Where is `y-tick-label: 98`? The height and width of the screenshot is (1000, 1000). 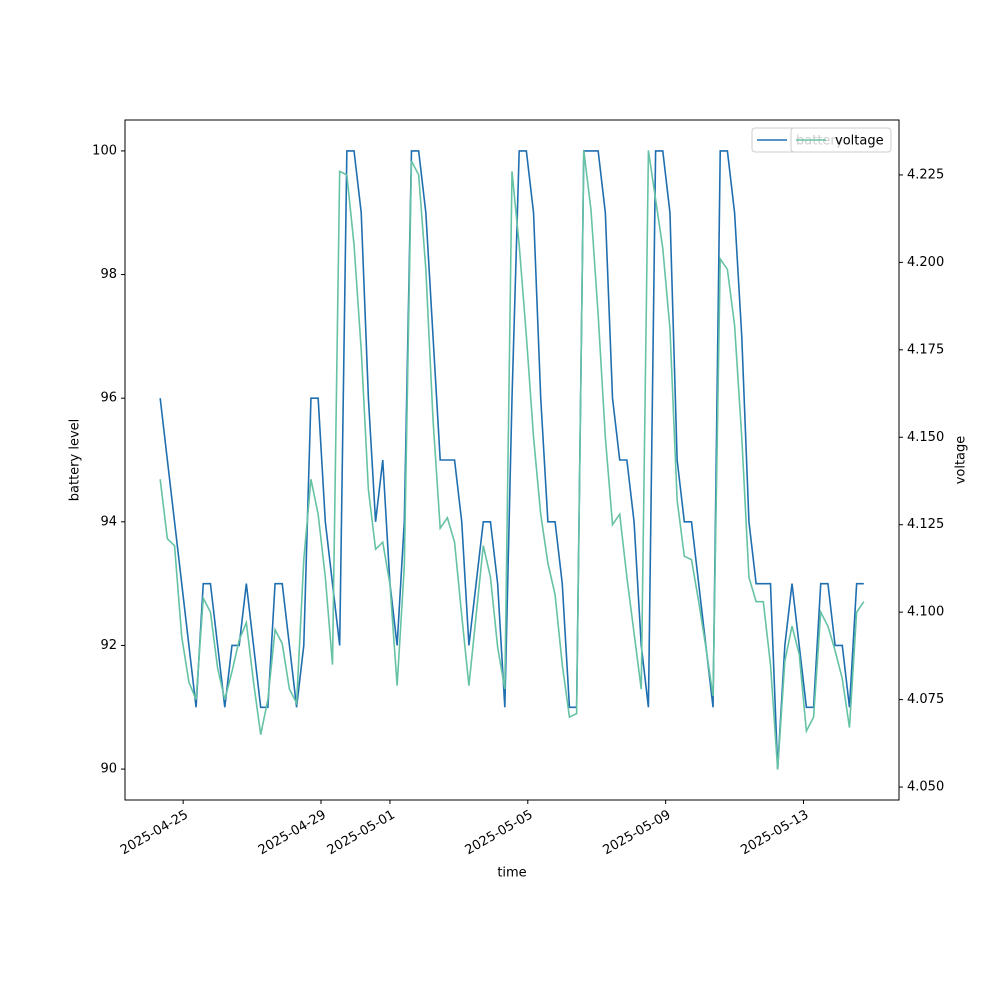
y-tick-label: 98 is located at coordinates (108, 274).